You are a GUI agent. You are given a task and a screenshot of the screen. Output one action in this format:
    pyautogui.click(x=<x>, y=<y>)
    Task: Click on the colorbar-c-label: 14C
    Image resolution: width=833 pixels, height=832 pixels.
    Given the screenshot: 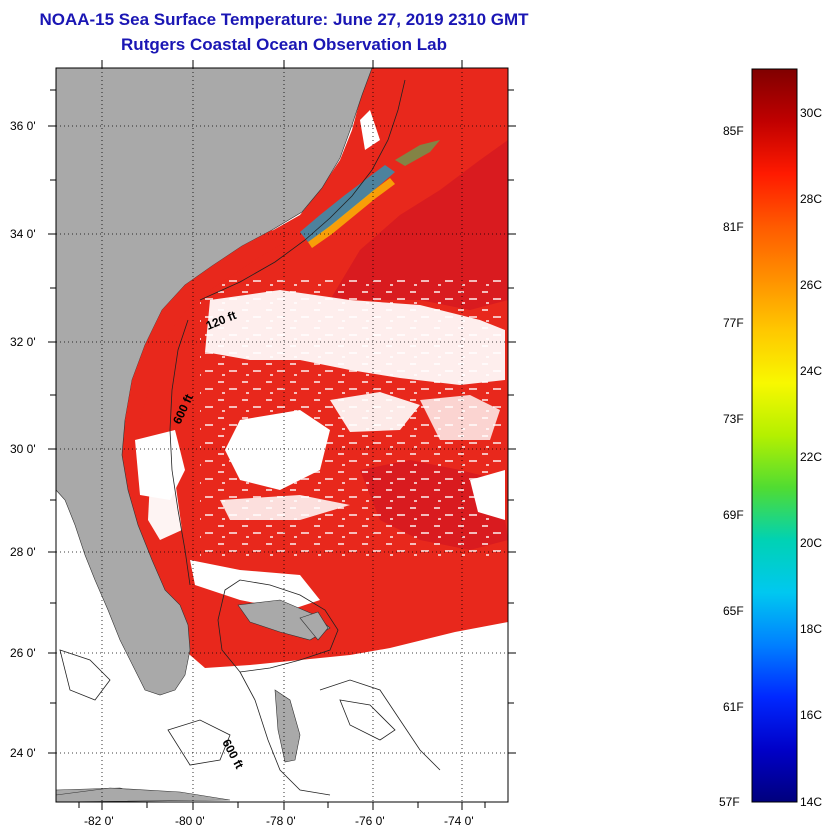 What is the action you would take?
    pyautogui.click(x=811, y=802)
    